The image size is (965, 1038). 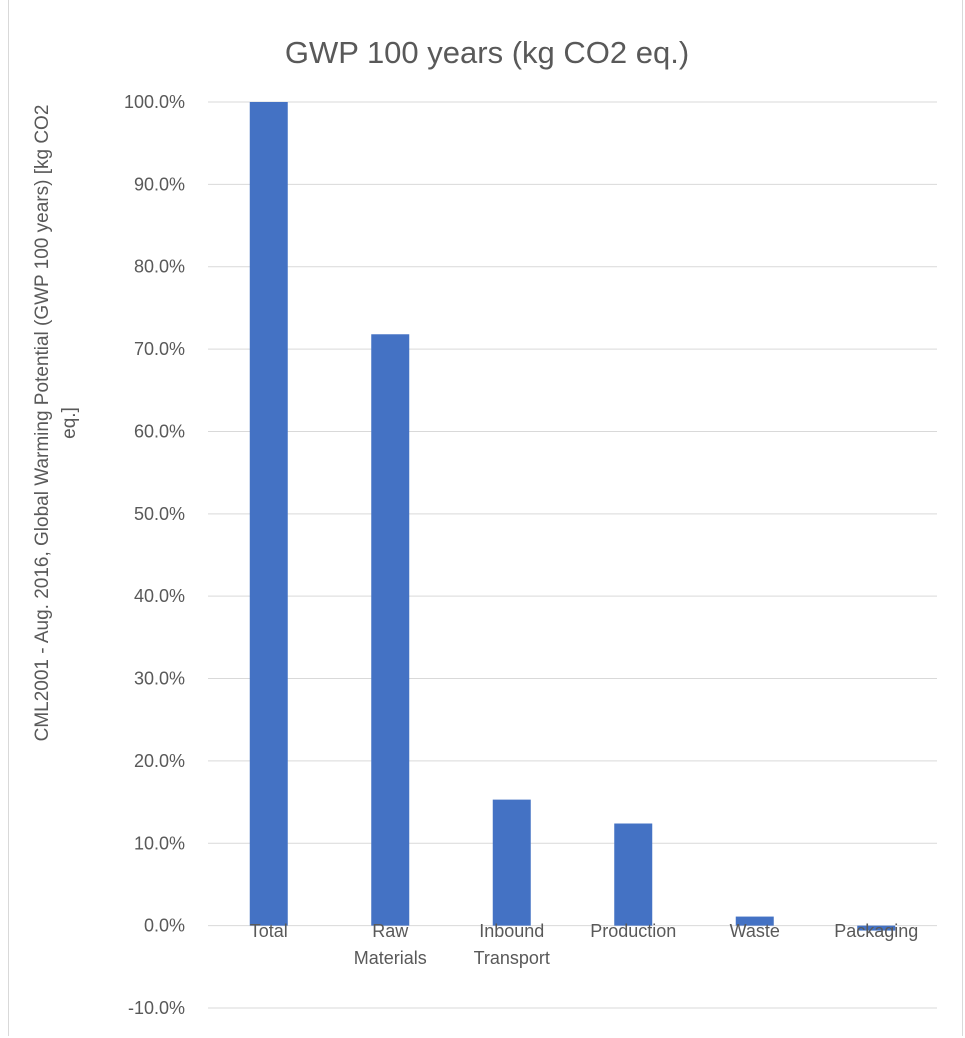 What do you see at coordinates (755, 931) in the screenshot?
I see `x-category-label: Waste` at bounding box center [755, 931].